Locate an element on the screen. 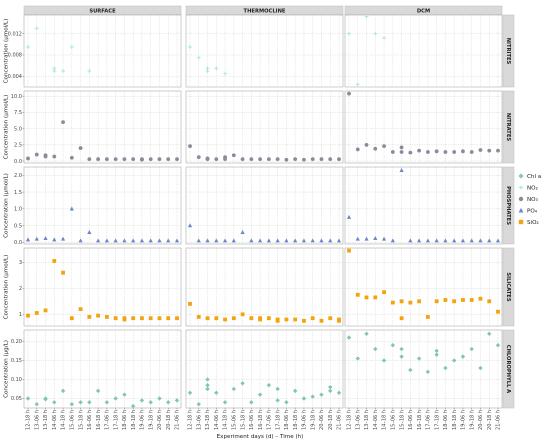 This screenshot has width=550, height=443. column-strip-label: THERMOCLINE is located at coordinates (265, 11).